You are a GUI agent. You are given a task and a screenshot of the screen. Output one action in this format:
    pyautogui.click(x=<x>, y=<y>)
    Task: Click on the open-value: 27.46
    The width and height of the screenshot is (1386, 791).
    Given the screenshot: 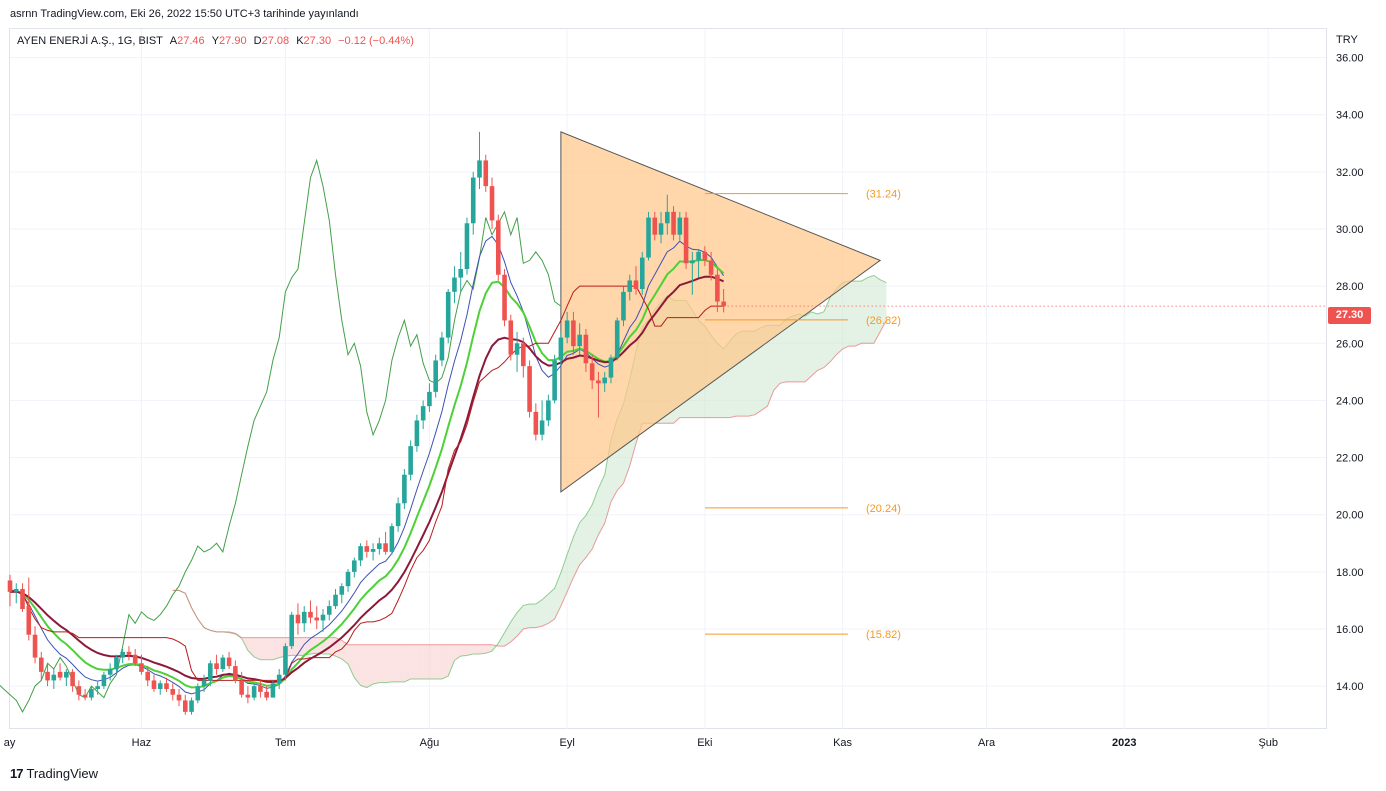 What is the action you would take?
    pyautogui.click(x=191, y=41)
    